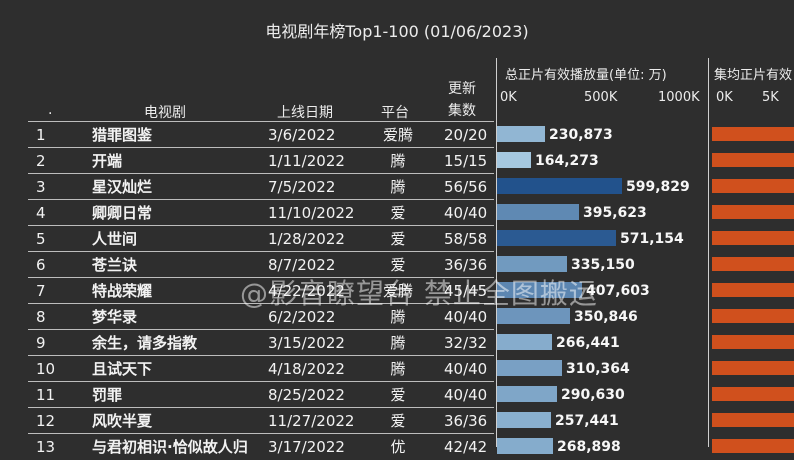 The width and height of the screenshot is (794, 460). I want to click on header-platform: 平台, so click(395, 113).